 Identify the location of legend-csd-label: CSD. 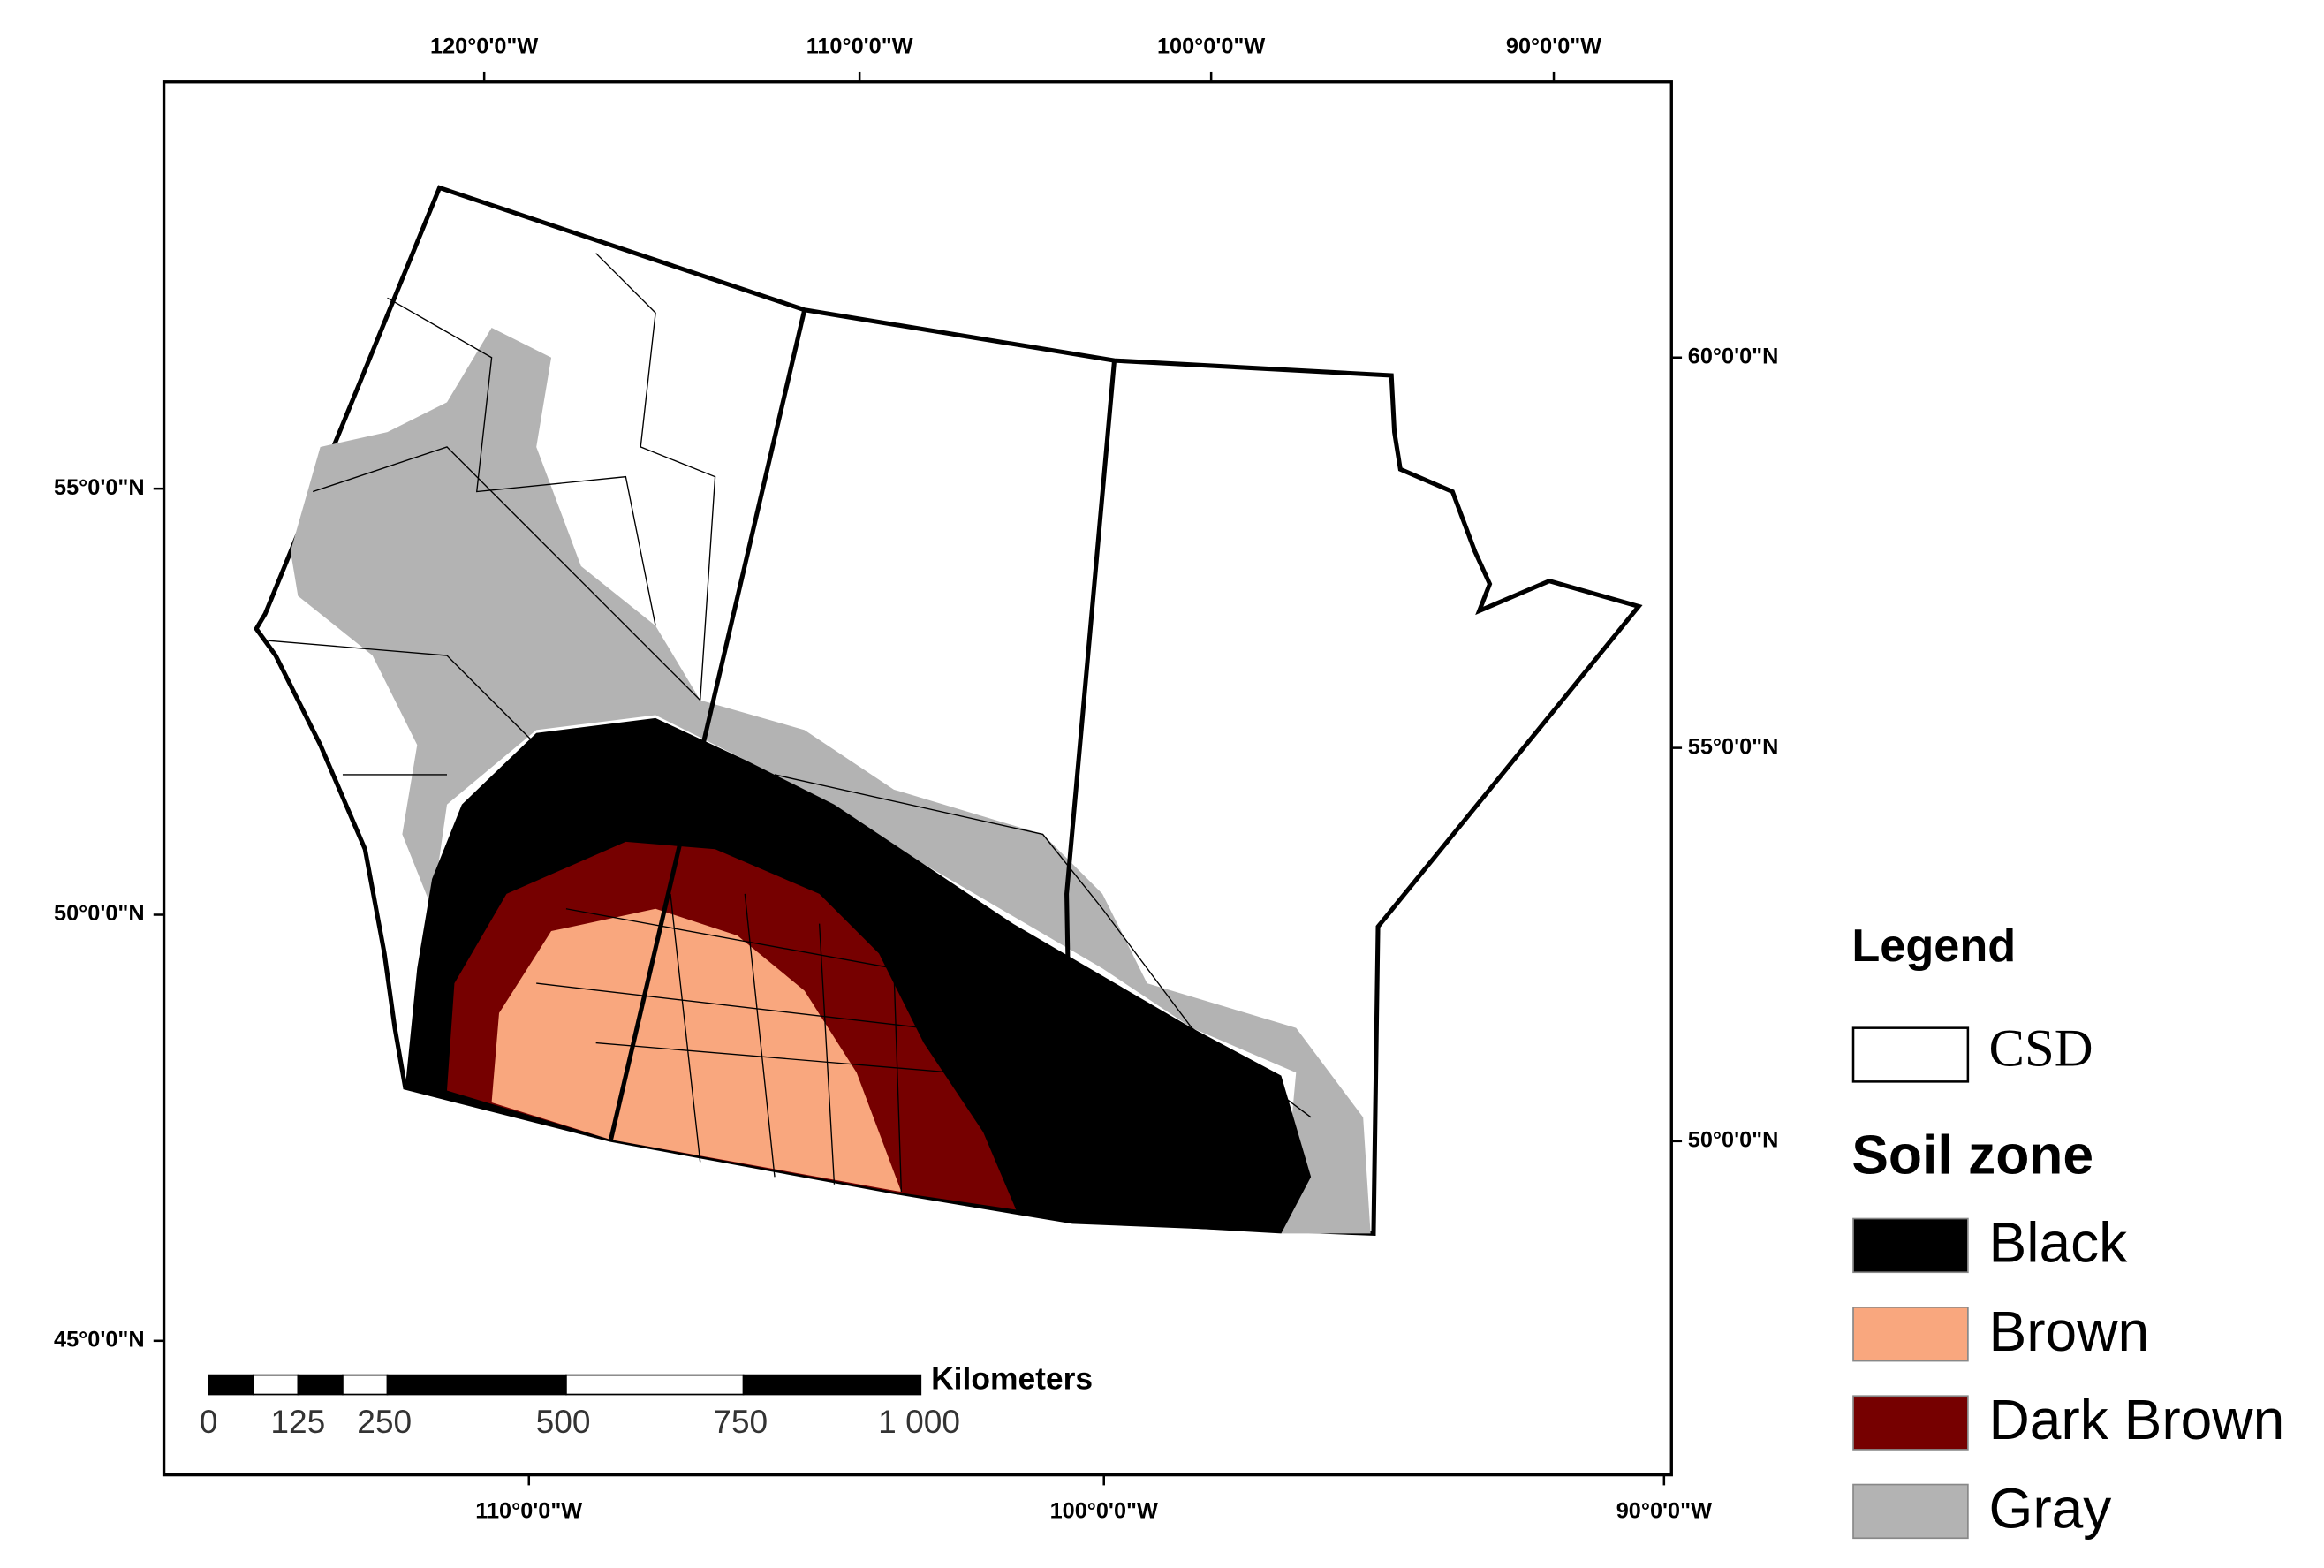
(2040, 1048).